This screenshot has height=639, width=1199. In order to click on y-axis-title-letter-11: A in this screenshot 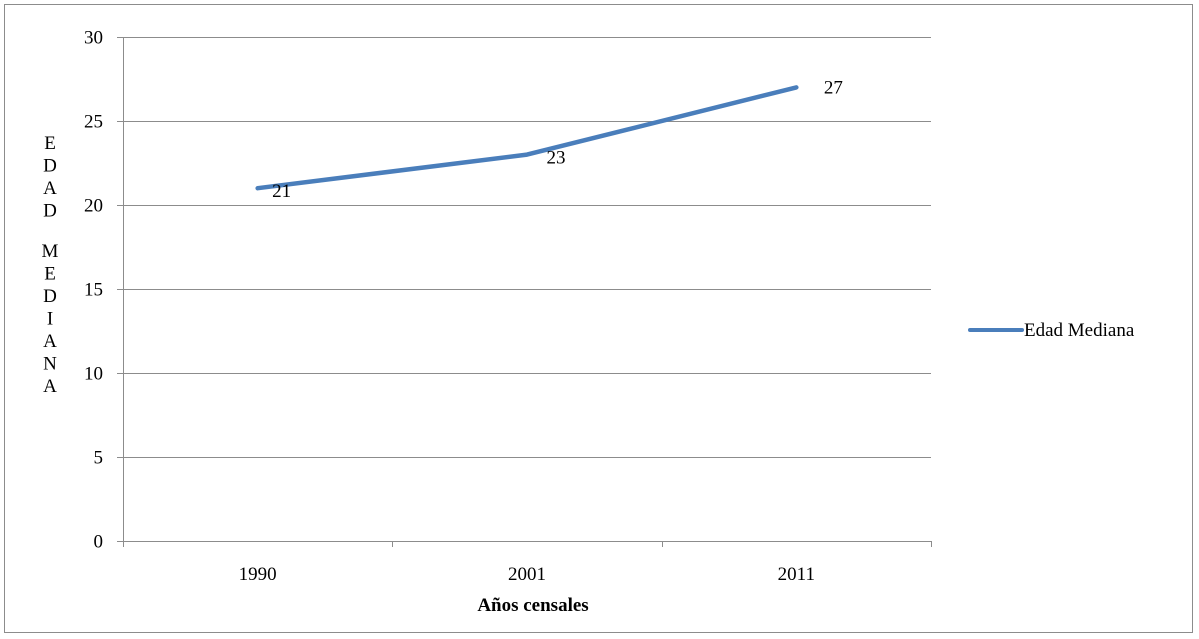, I will do `click(50, 386)`.